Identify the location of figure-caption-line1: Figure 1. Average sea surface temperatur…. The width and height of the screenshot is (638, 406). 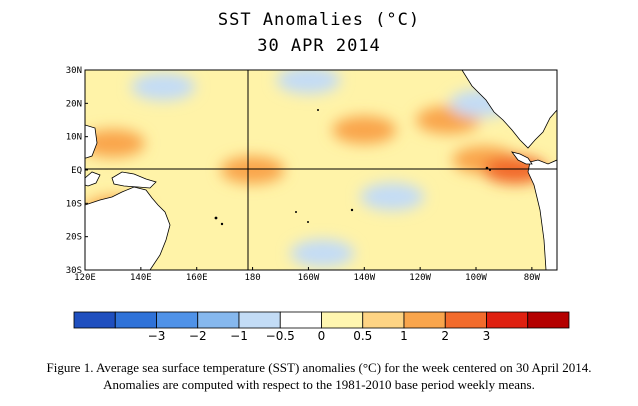
(319, 367).